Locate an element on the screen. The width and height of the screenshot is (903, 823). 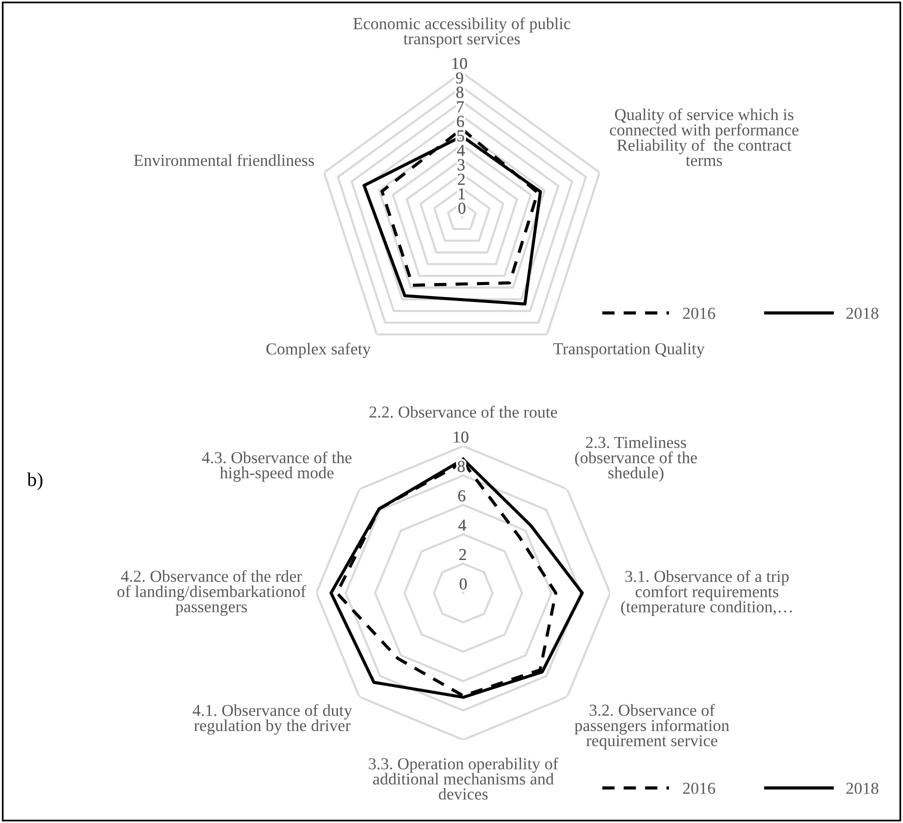
spoke-label: Economic accessibility of public transport services is located at coordinates (461, 32).